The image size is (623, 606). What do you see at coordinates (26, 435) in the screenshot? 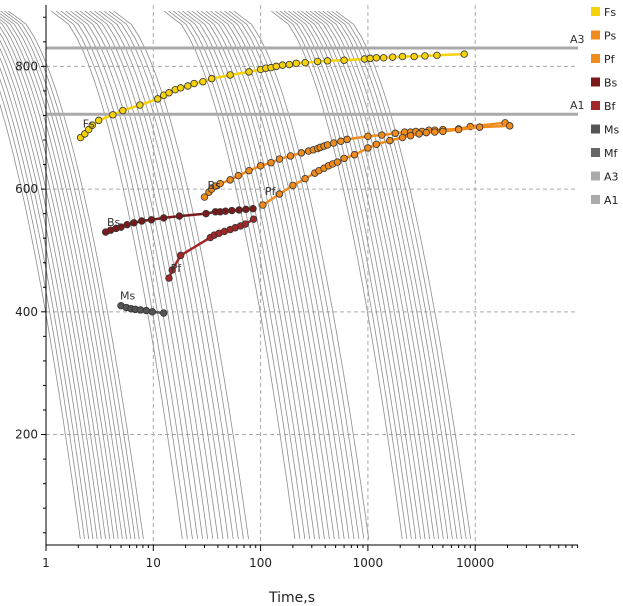
I see `y-tick-label: 200` at bounding box center [26, 435].